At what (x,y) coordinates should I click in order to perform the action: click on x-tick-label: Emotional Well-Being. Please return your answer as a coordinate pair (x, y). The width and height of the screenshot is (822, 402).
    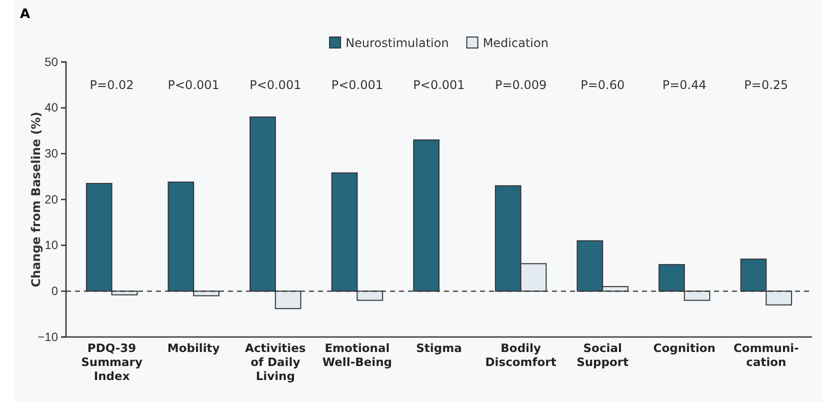
    Looking at the image, I should click on (357, 355).